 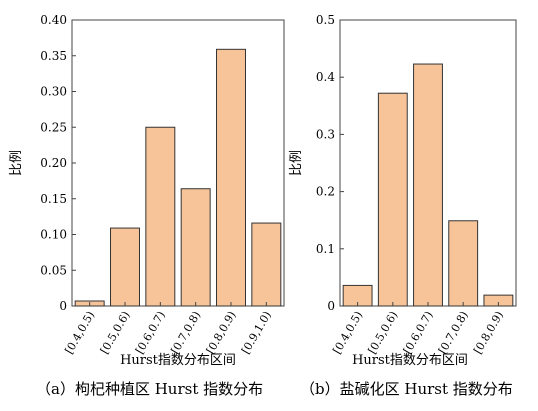 I want to click on chart-a-ytick-label: 0.30, so click(x=53, y=92).